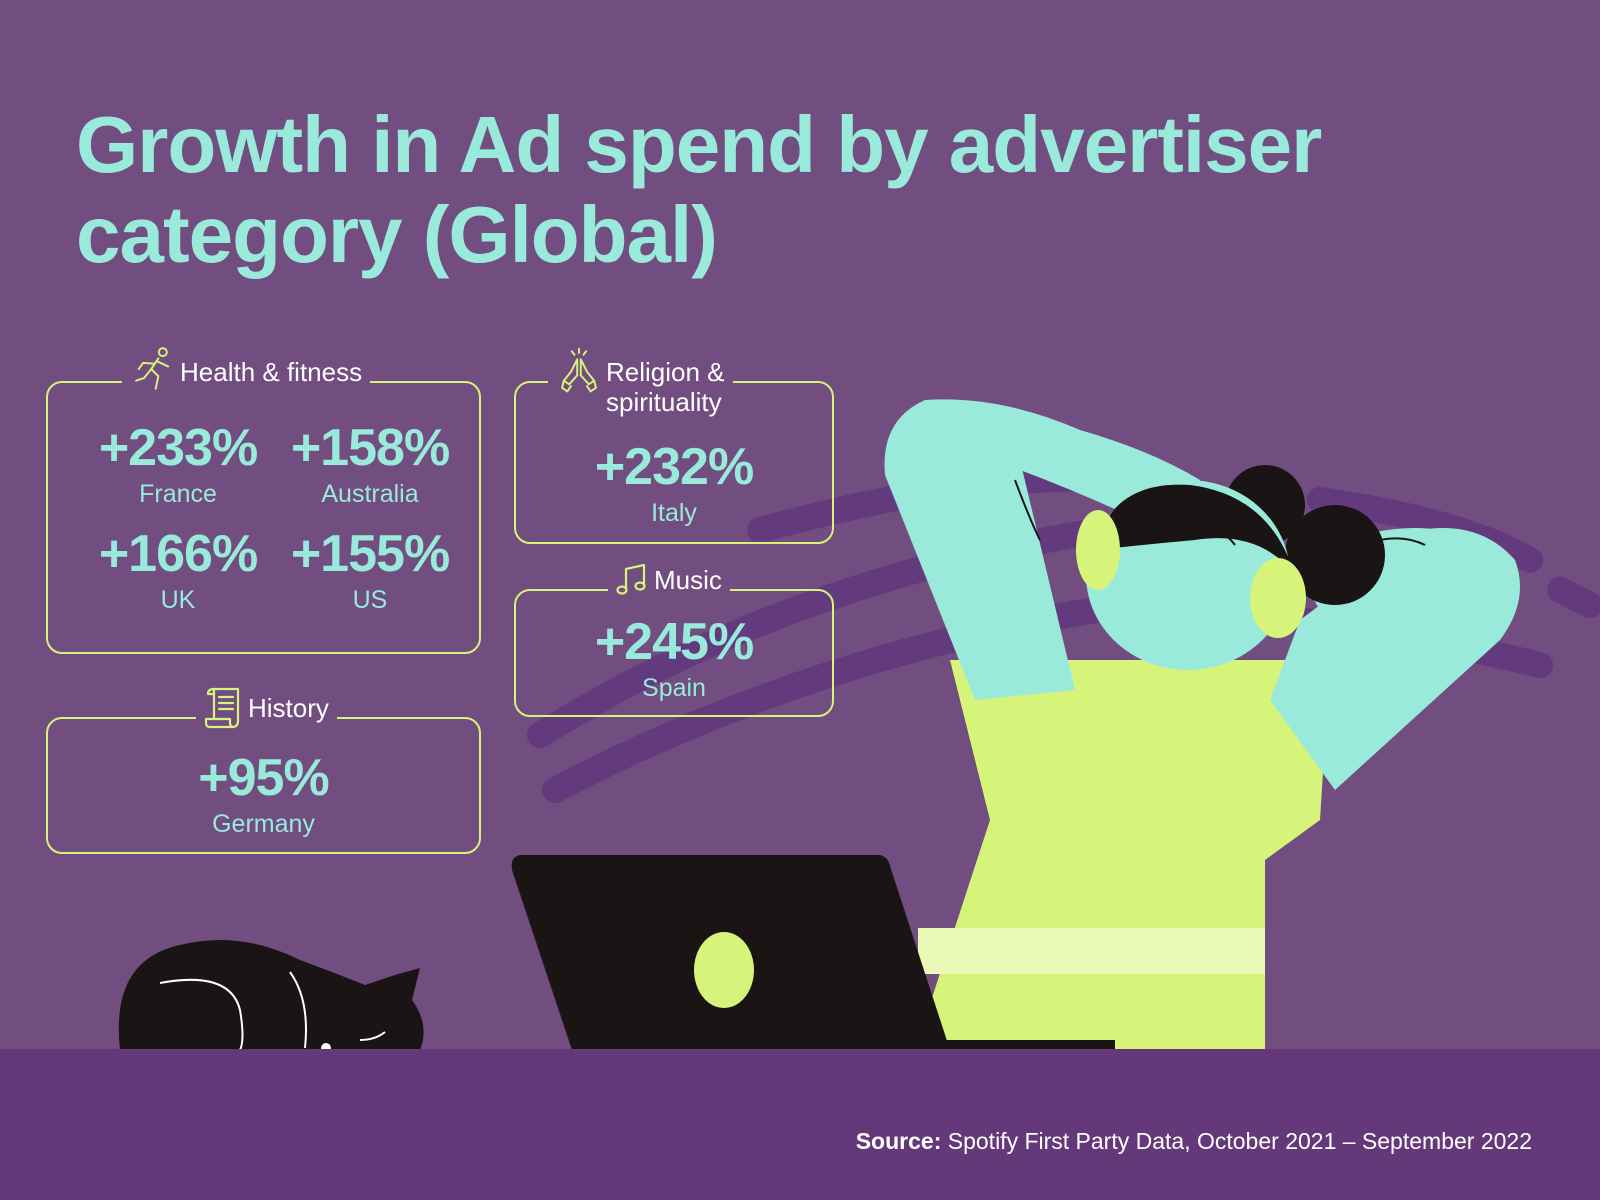  I want to click on card-header: Music, so click(669, 581).